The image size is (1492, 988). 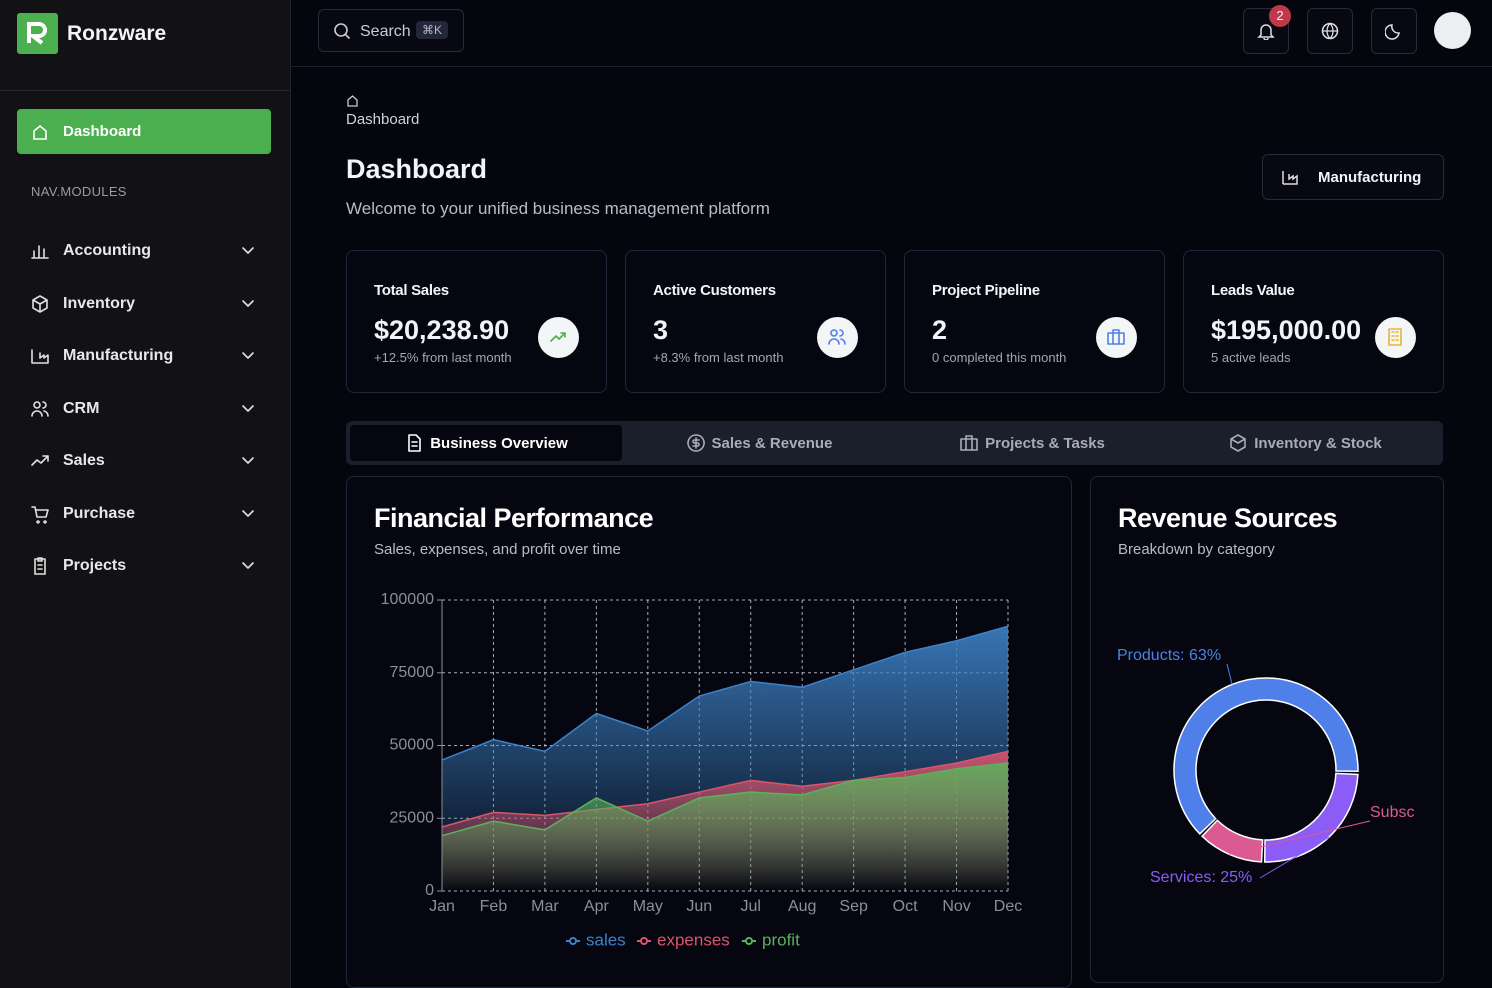 What do you see at coordinates (1201, 877) in the screenshot?
I see `slice-label: Services: 25%` at bounding box center [1201, 877].